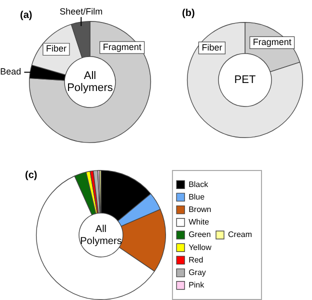  Describe the element at coordinates (199, 235) in the screenshot. I see `legend-label: Green` at that location.